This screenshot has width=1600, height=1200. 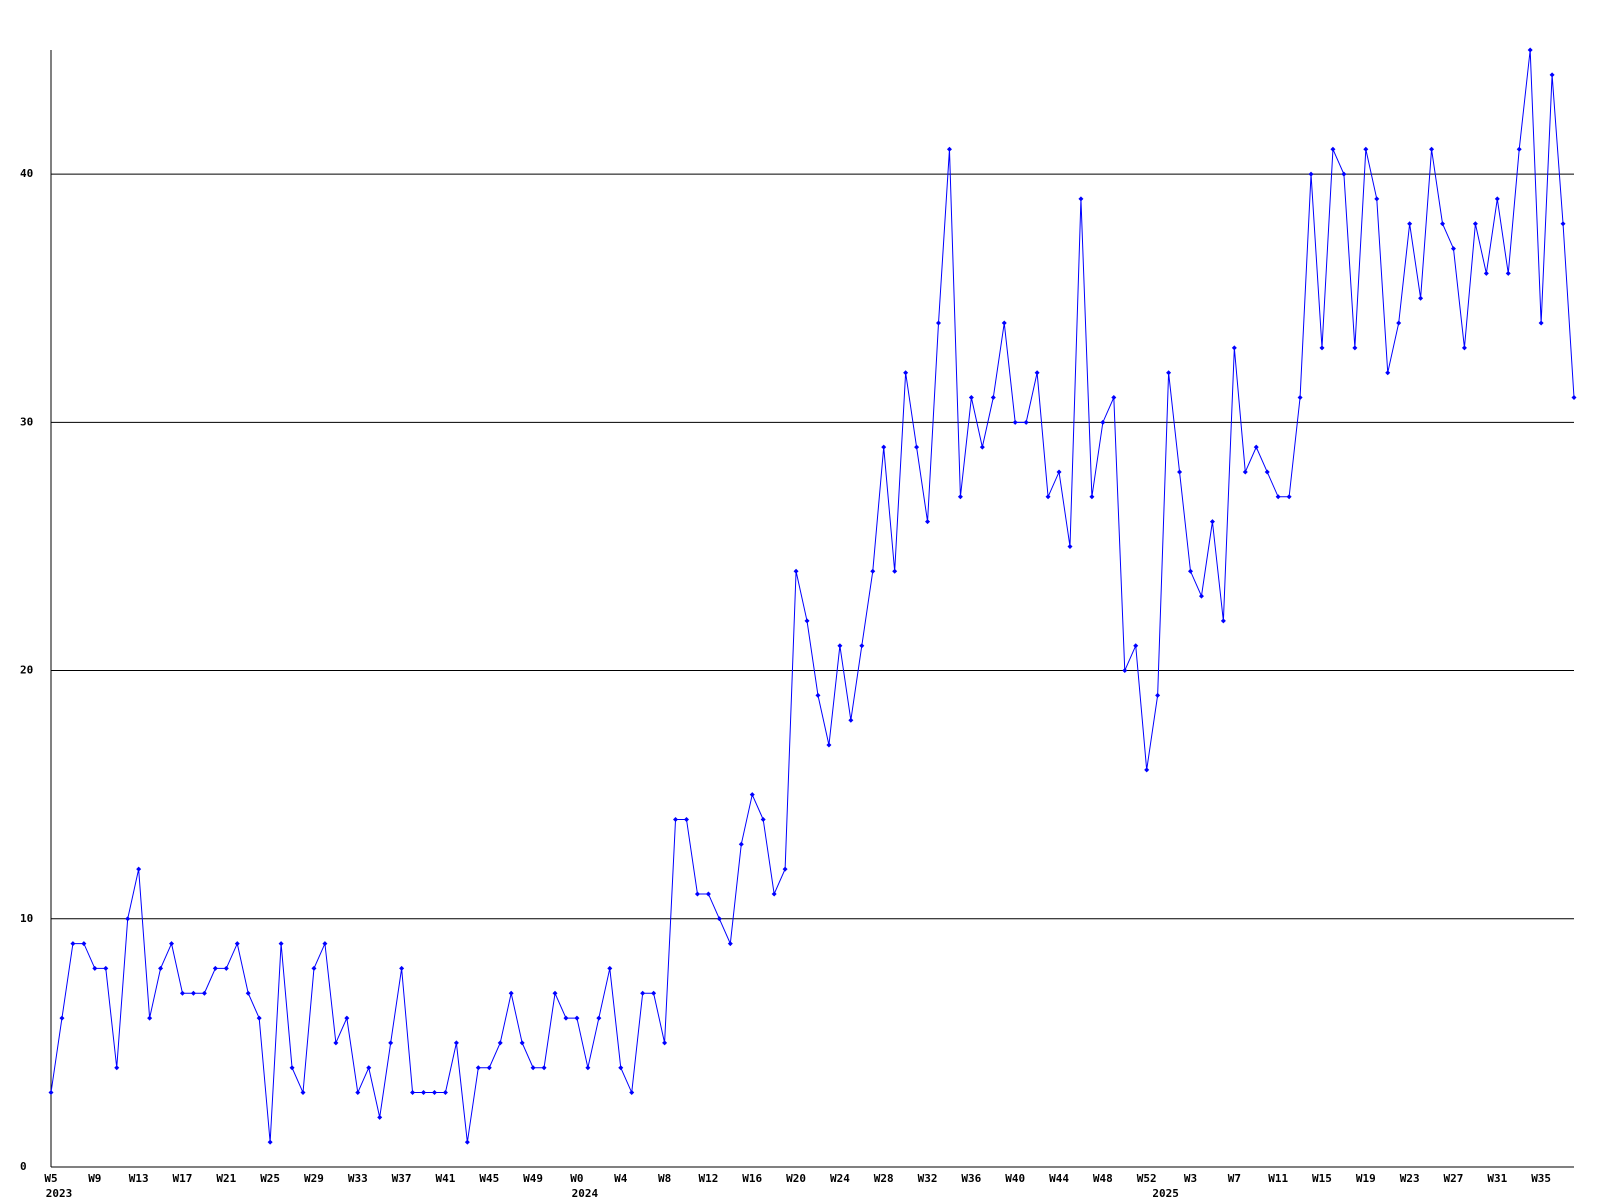 I want to click on year-label: 2025, so click(x=1165, y=1193).